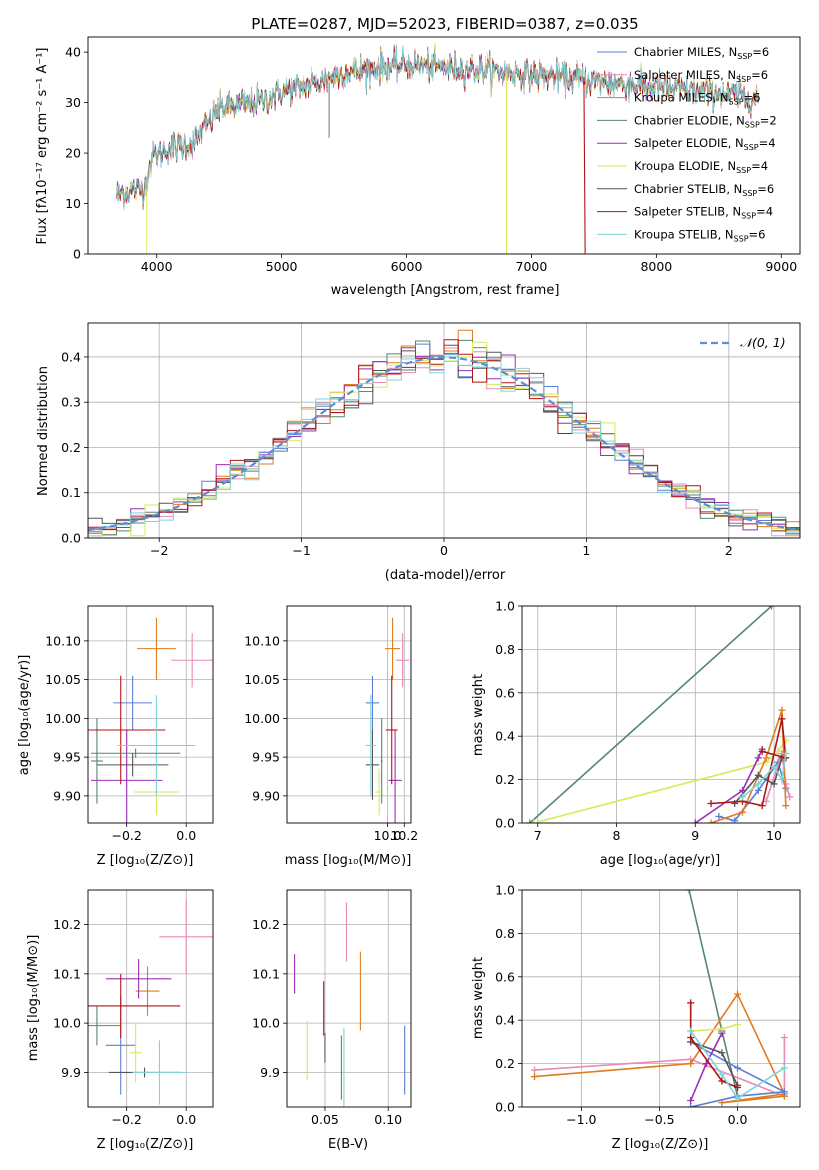 This screenshot has height=1170, width=819. Describe the element at coordinates (388, 1119) in the screenshot. I see `x-tick-label: 0.10` at that location.